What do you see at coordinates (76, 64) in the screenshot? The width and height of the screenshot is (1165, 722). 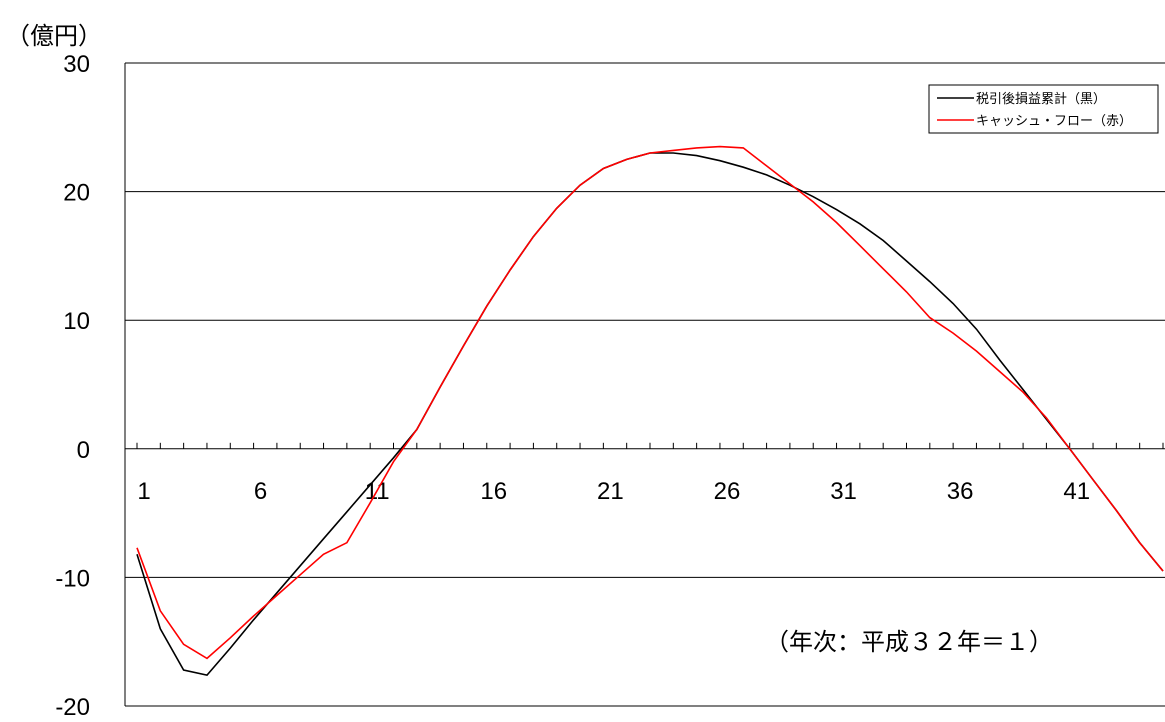 I see `y-tick-label: 30` at bounding box center [76, 64].